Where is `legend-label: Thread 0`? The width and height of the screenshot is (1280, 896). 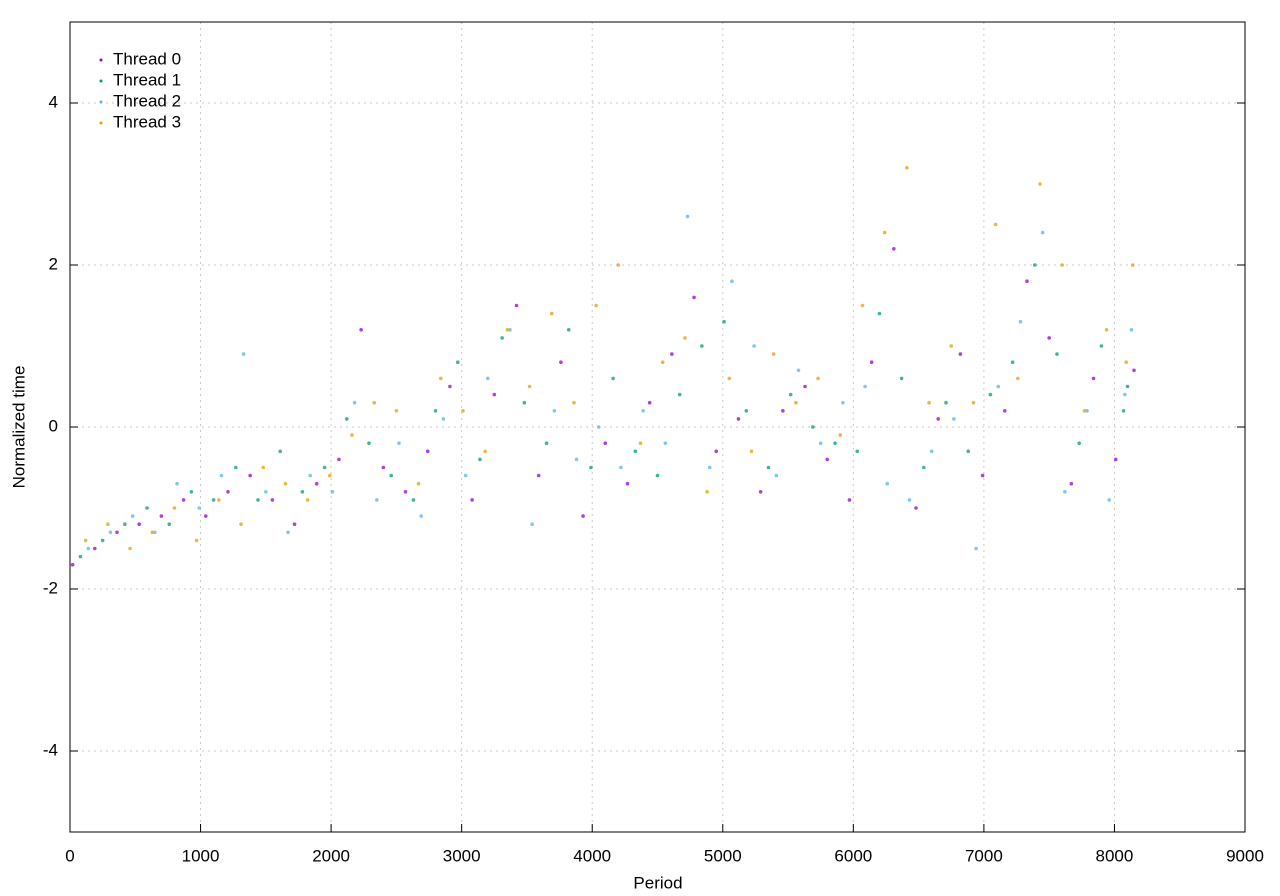
legend-label: Thread 0 is located at coordinates (147, 58).